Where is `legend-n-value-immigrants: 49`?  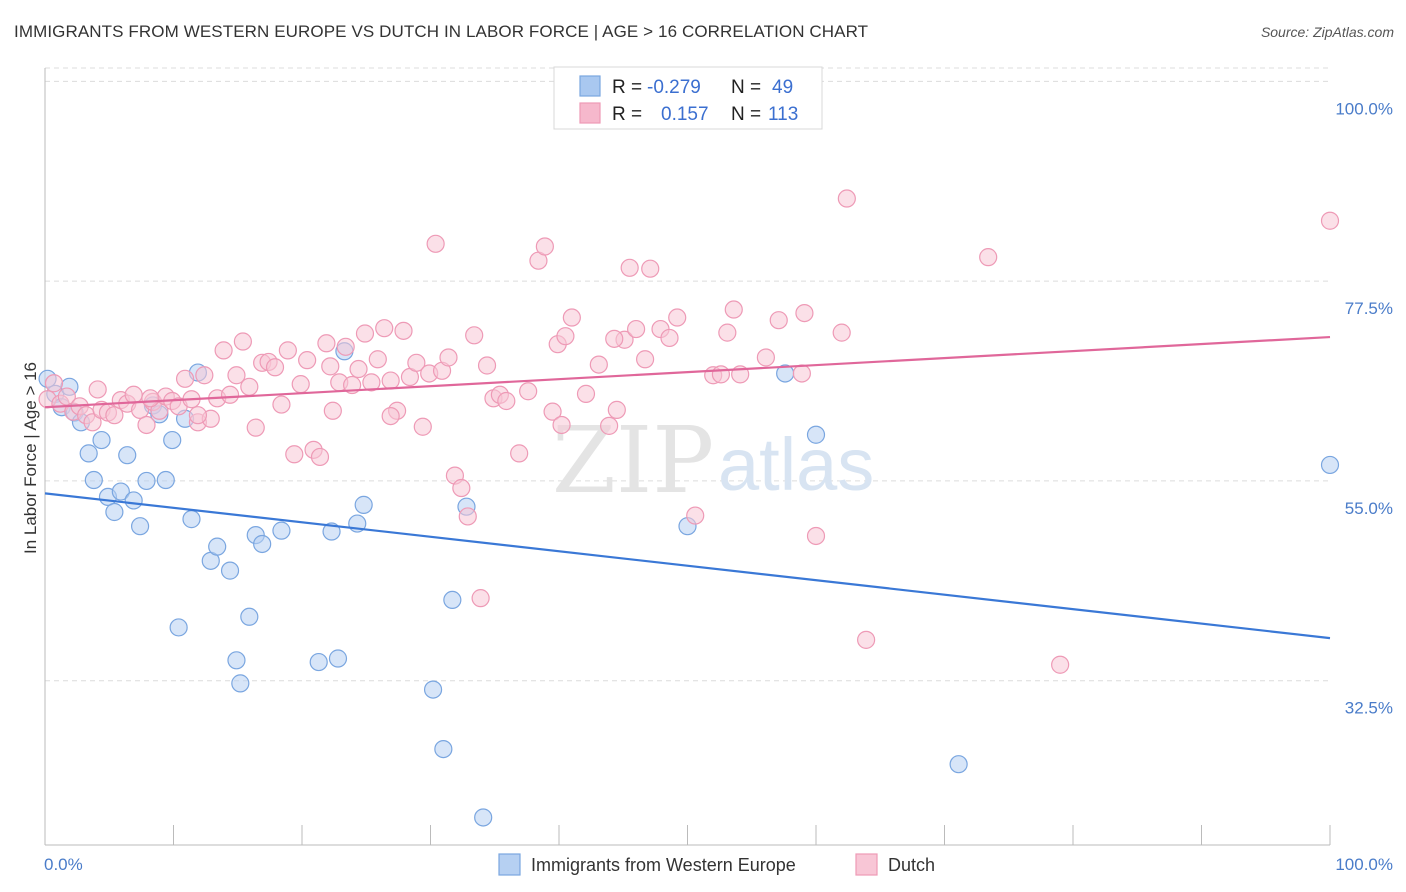
legend-n-value-immigrants: 49 is located at coordinates (782, 87).